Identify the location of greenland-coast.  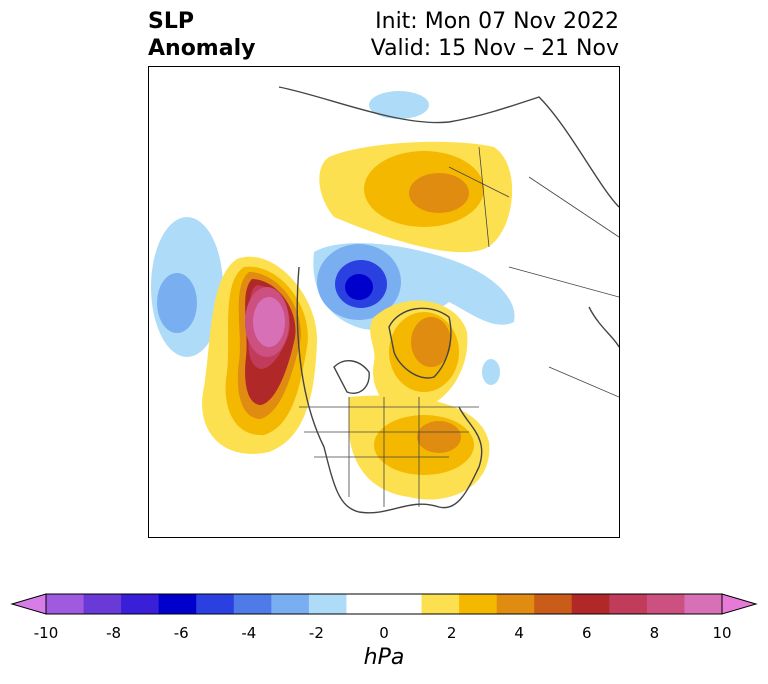
(420, 343).